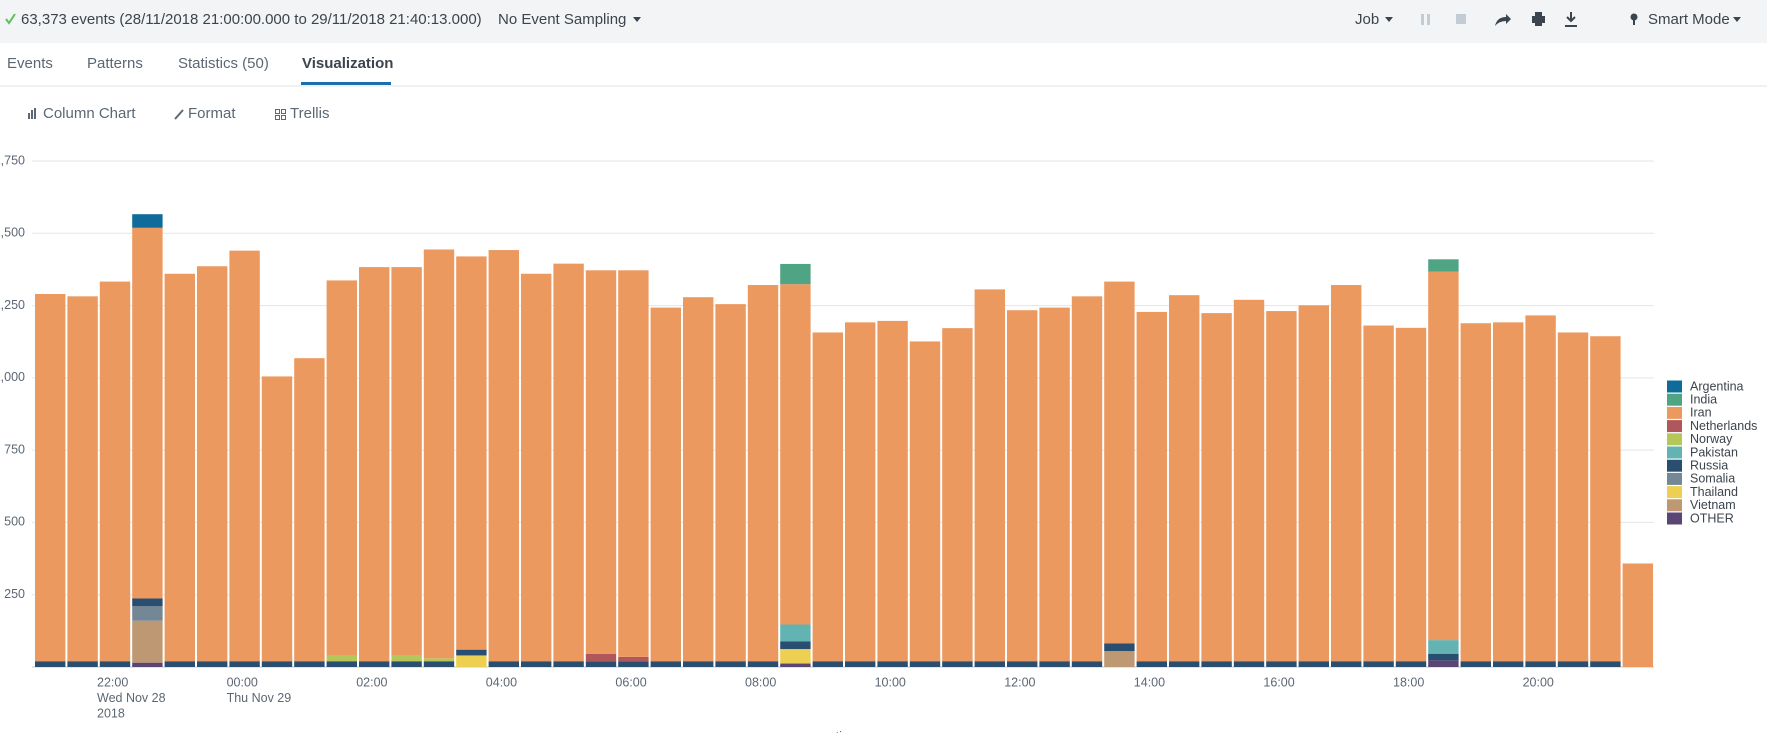 The image size is (1767, 733). What do you see at coordinates (1714, 452) in the screenshot?
I see `legend-label: Pakistan` at bounding box center [1714, 452].